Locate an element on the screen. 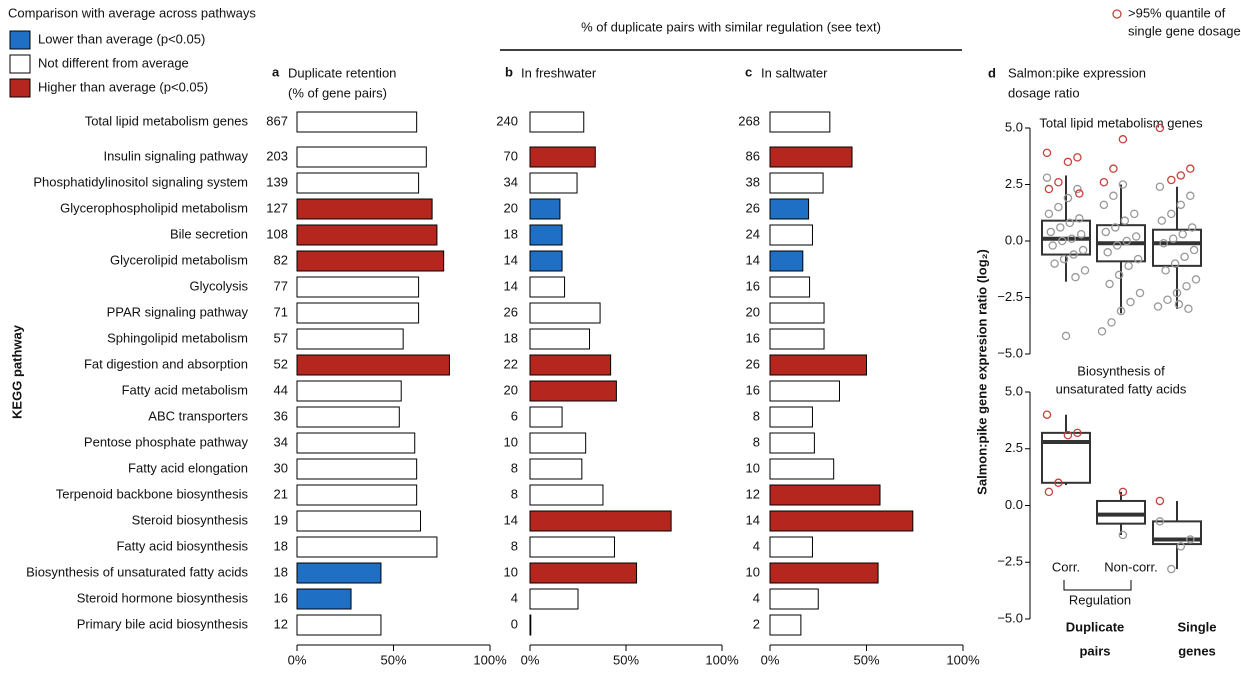 This screenshot has height=676, width=1241. y-tick-label: 2.5 is located at coordinates (1014, 183).